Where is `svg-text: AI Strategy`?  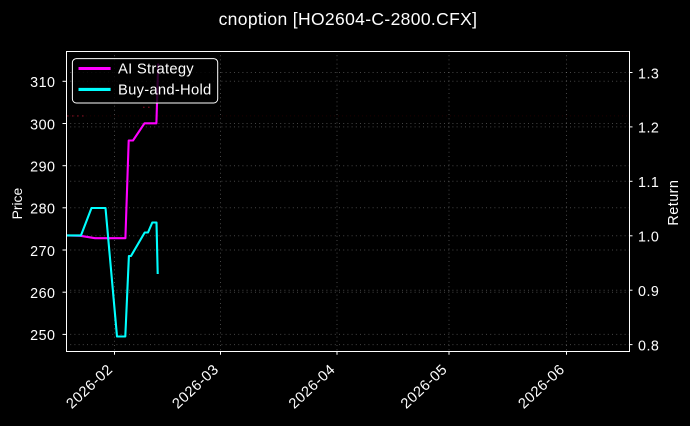 svg-text: AI Strategy is located at coordinates (156, 70).